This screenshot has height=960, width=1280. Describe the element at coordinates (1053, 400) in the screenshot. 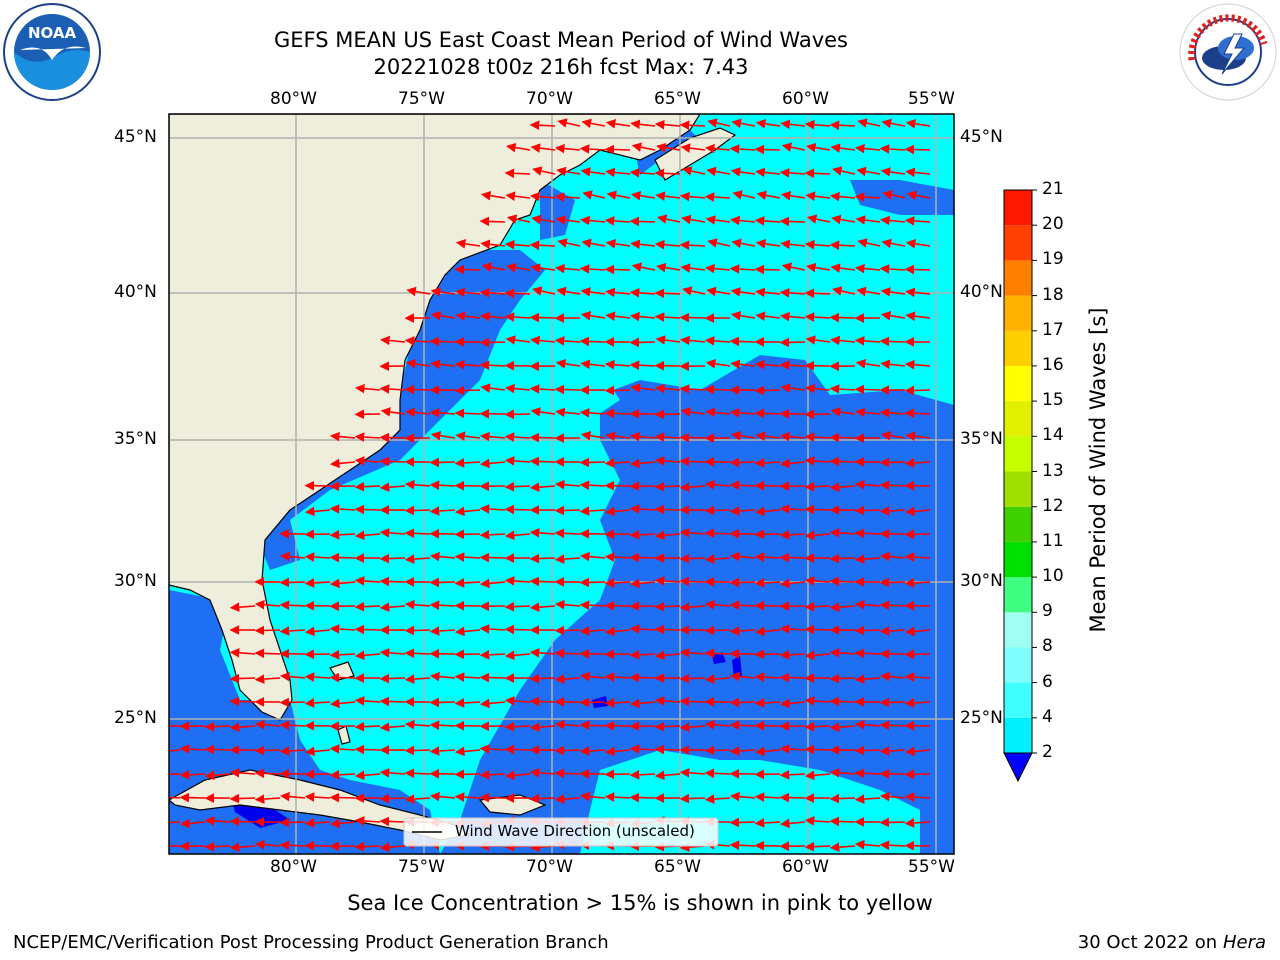

I see `colorbar-tick-label: 15` at that location.